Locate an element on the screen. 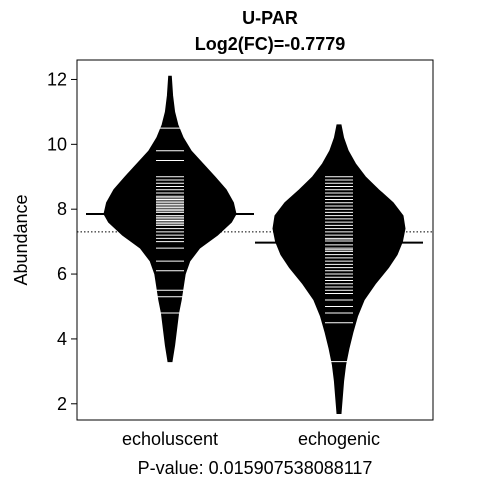 This screenshot has width=480, height=480. chart-subtitle: Log2(FC)=-0.7779 is located at coordinates (270, 44).